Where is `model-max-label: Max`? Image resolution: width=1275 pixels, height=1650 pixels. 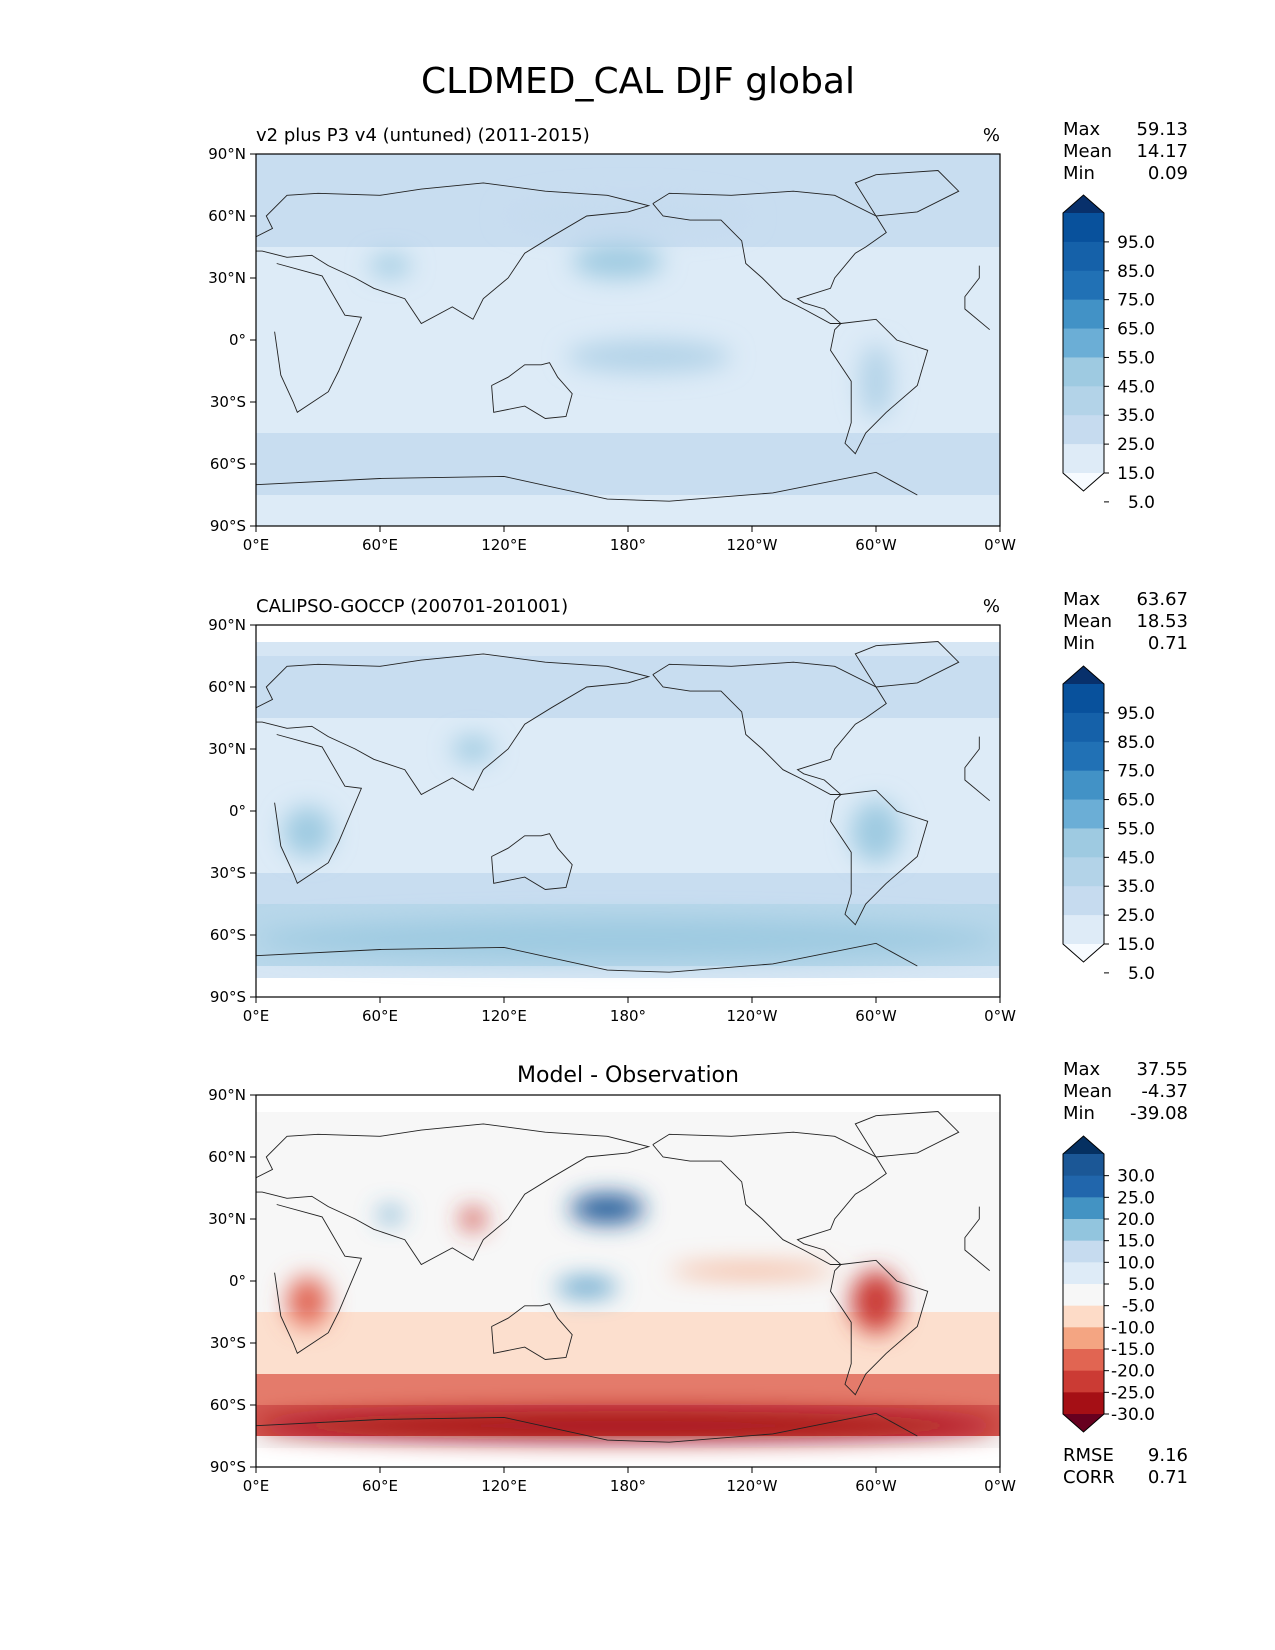 model-max-label: Max is located at coordinates (1082, 129).